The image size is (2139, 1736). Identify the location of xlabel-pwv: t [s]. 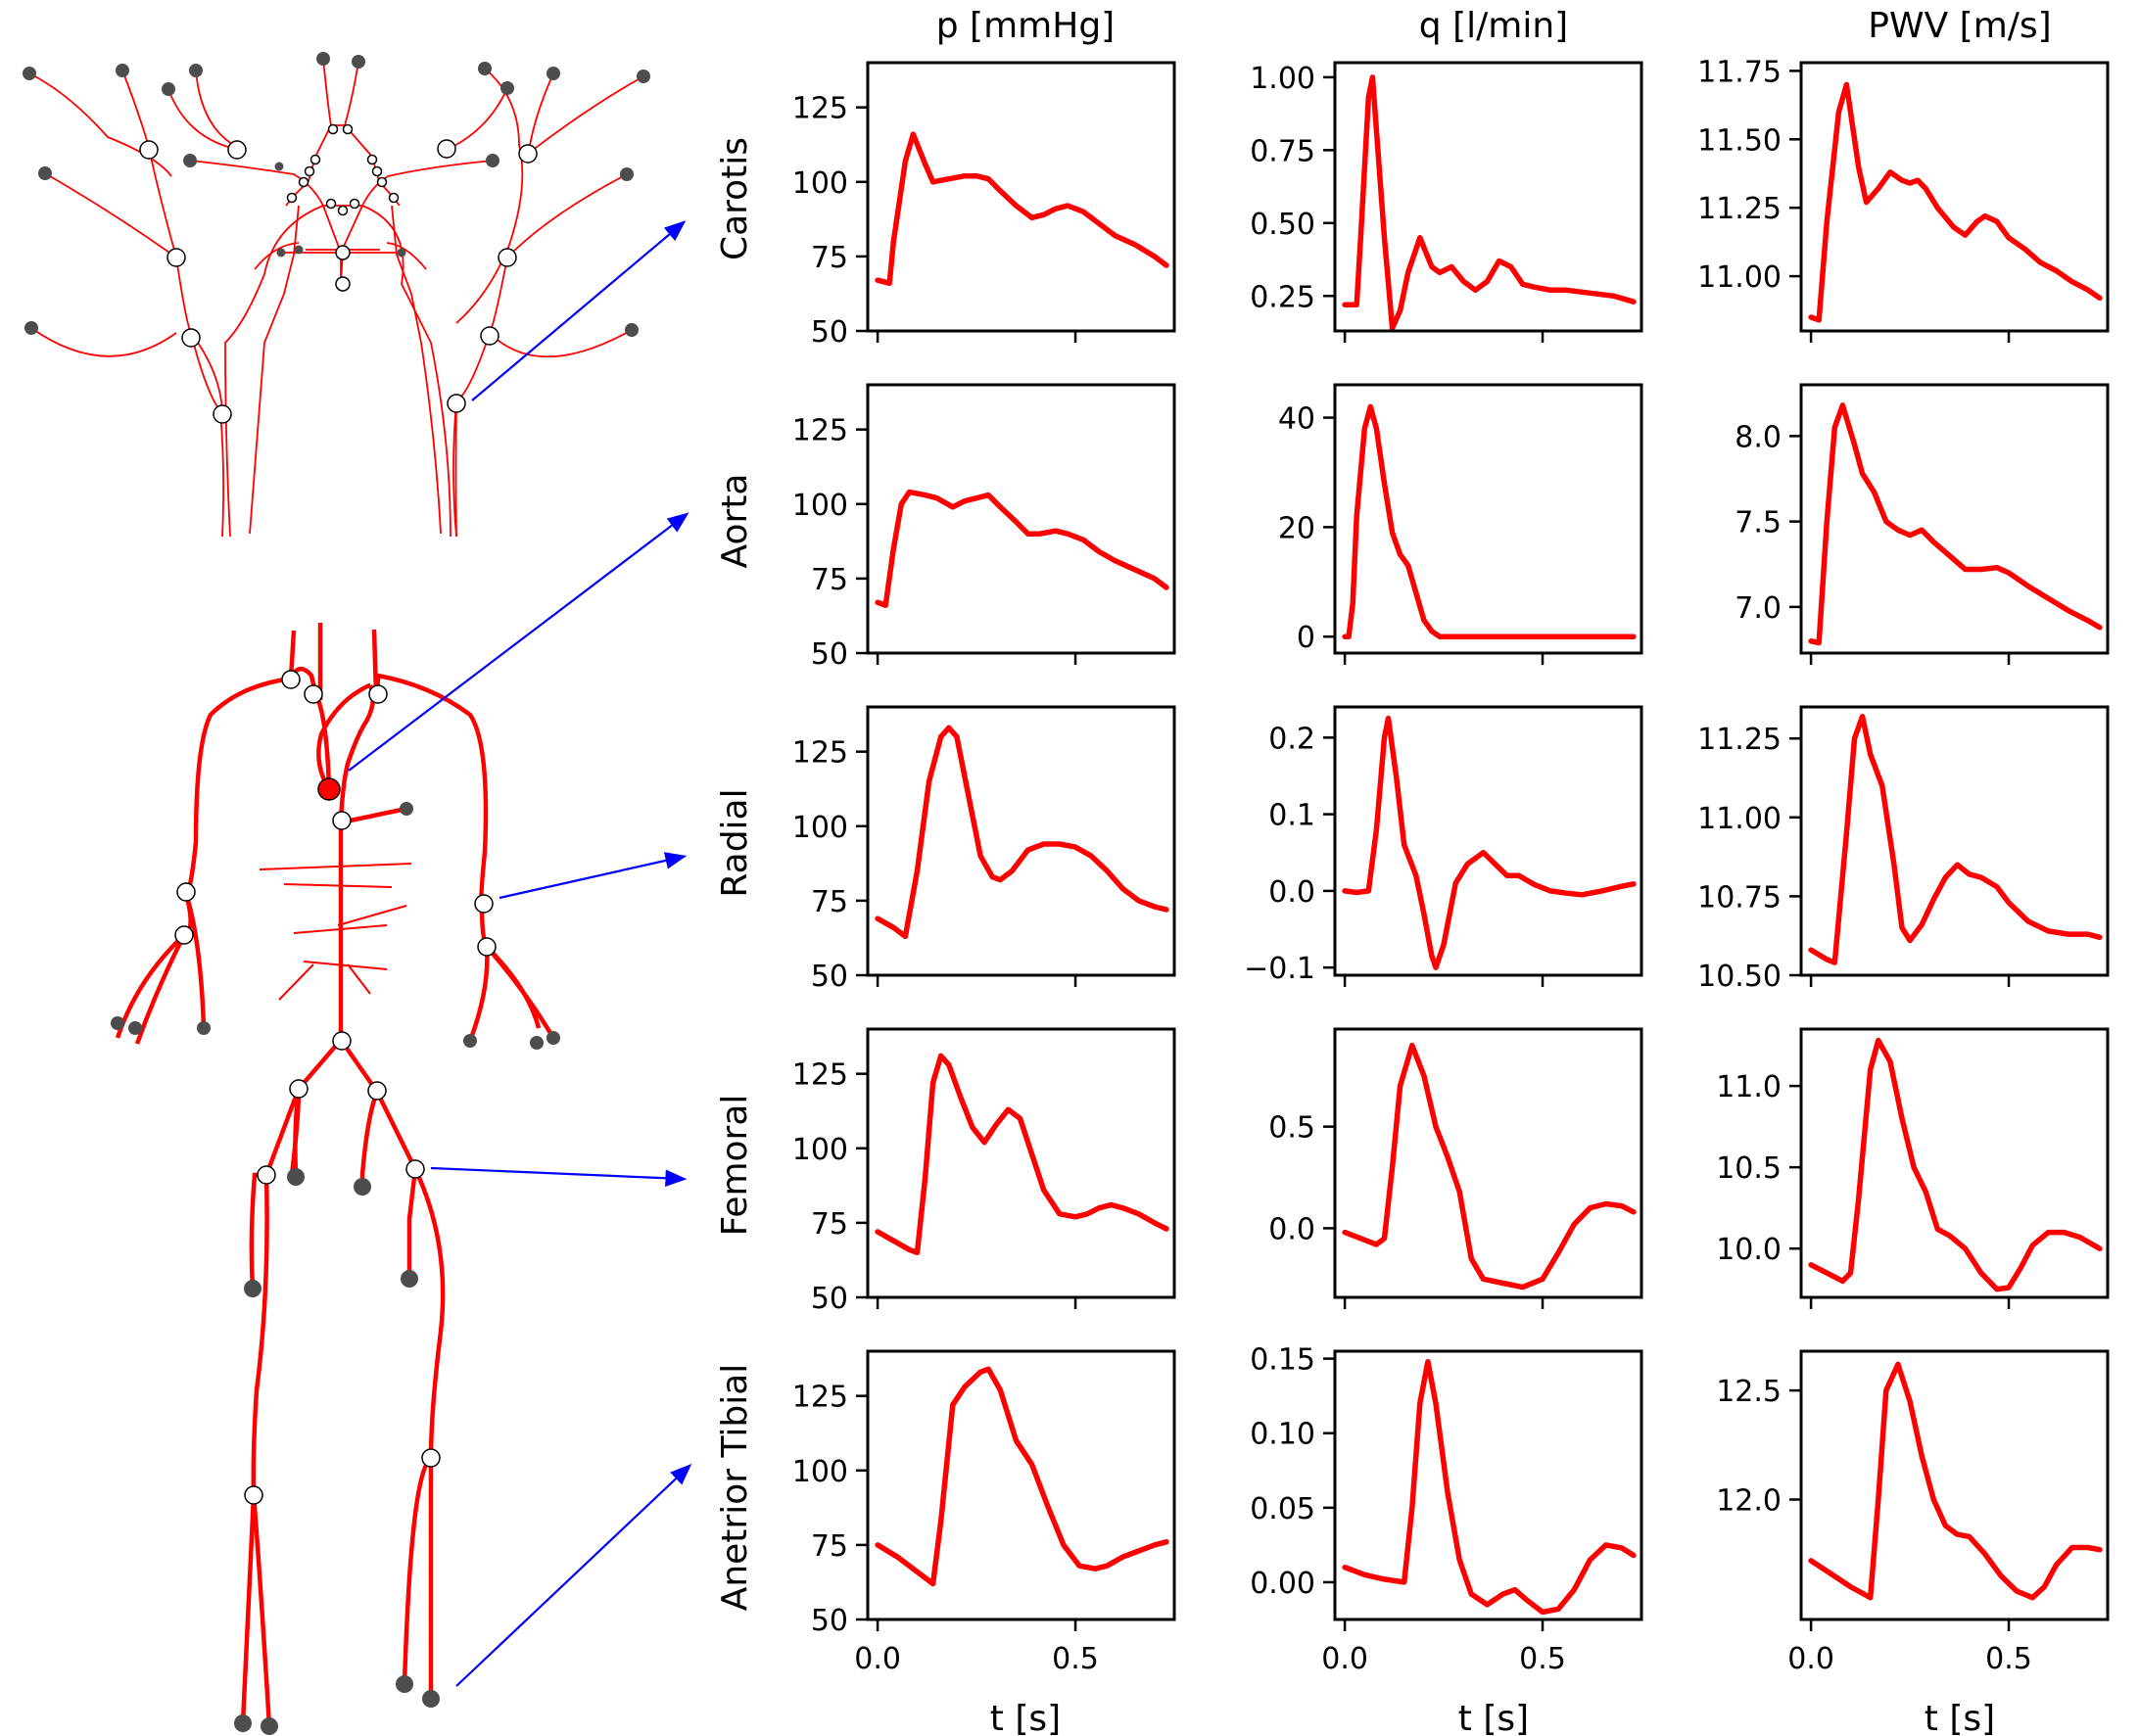
(1960, 1717).